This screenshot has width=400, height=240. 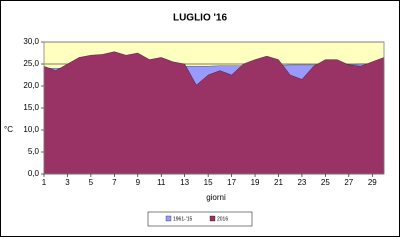 What do you see at coordinates (91, 182) in the screenshot?
I see `x-tick-label: 5` at bounding box center [91, 182].